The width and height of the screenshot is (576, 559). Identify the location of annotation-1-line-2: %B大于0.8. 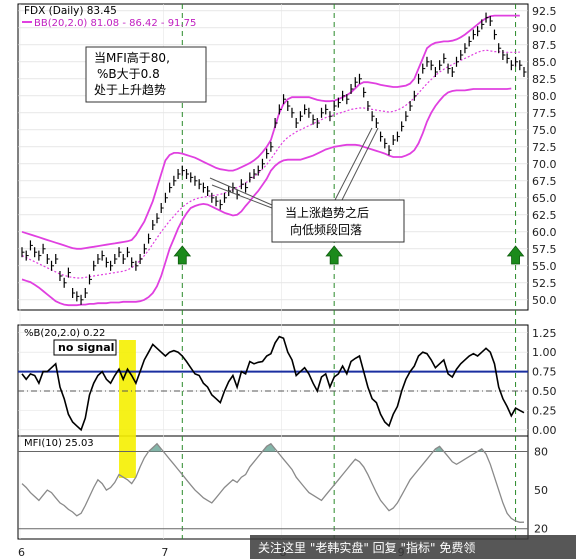
(128, 74).